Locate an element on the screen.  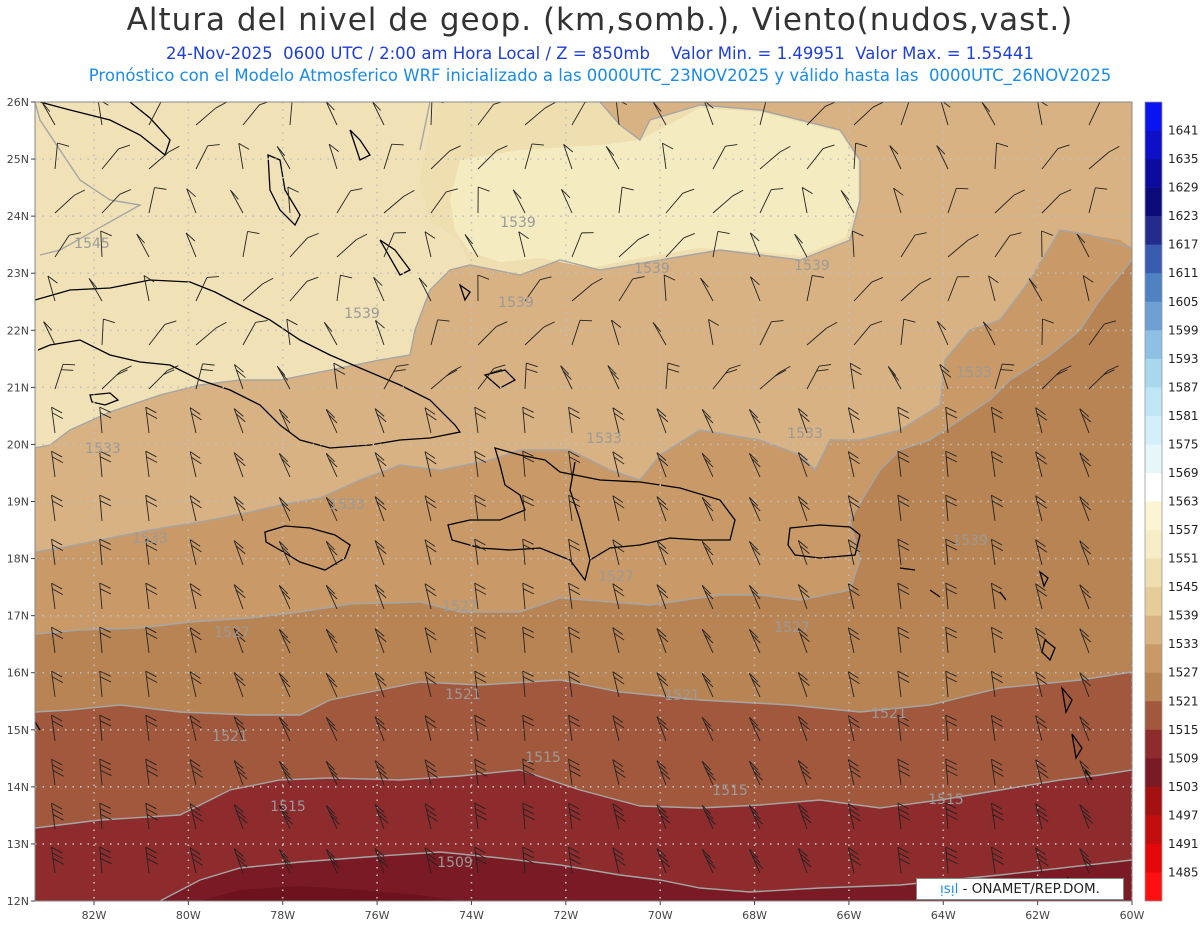
contour-label: 1515 is located at coordinates (288, 807).